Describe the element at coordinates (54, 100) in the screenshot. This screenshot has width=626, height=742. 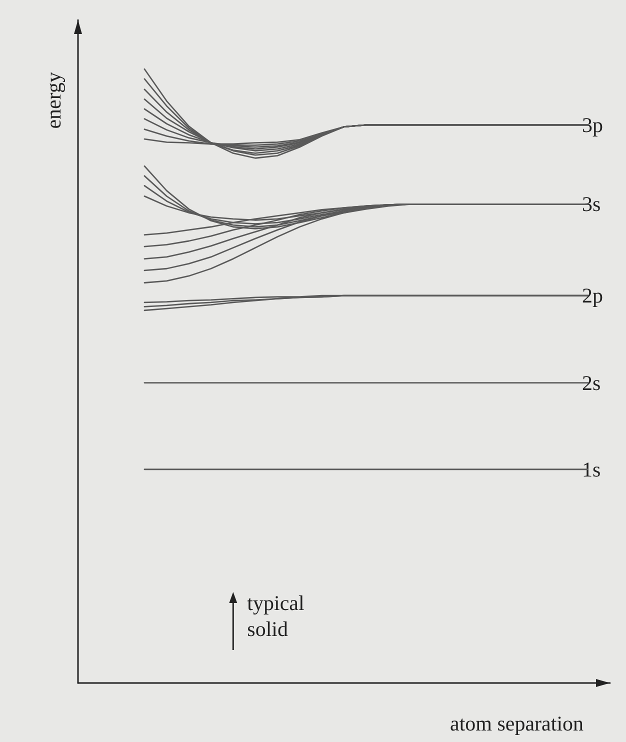
I see `y-axis-title: energy` at that location.